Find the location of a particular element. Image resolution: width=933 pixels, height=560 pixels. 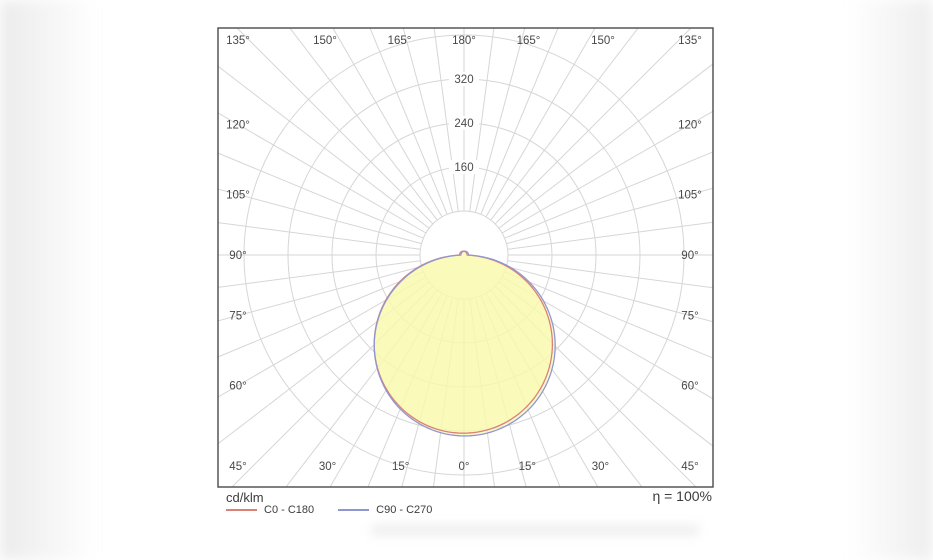

angle-label-135-right: 135° is located at coordinates (690, 41).